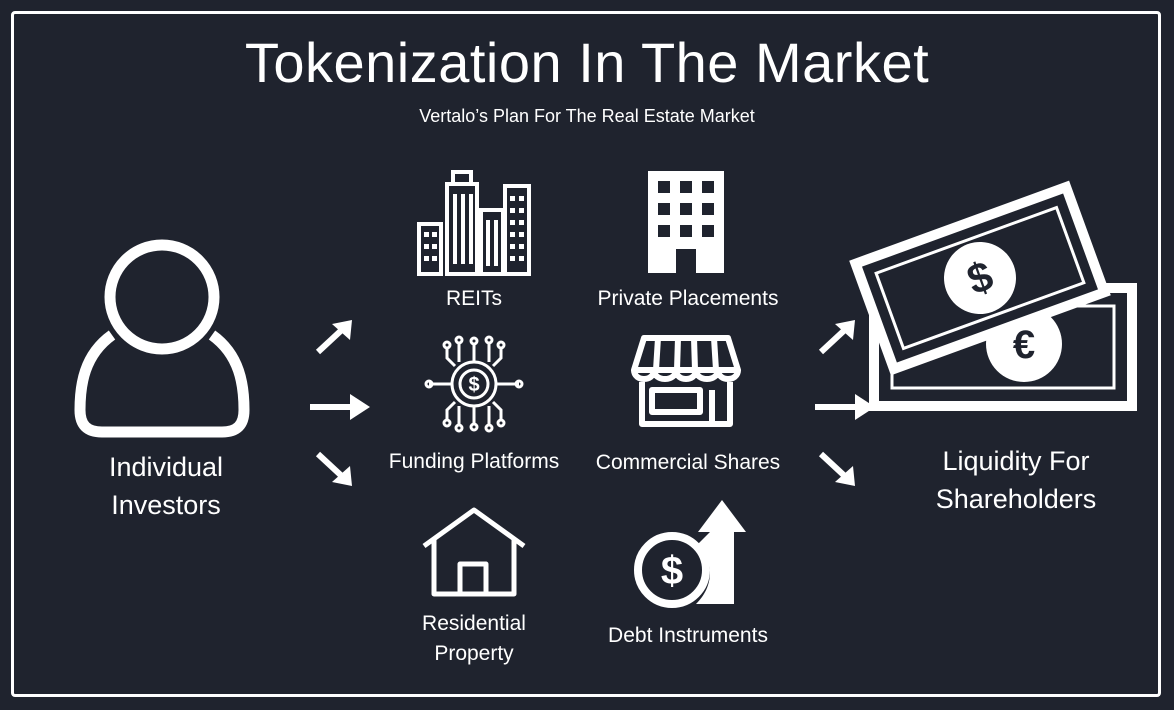  Describe the element at coordinates (688, 298) in the screenshot. I see `private-placements-label: Private Placements` at that location.